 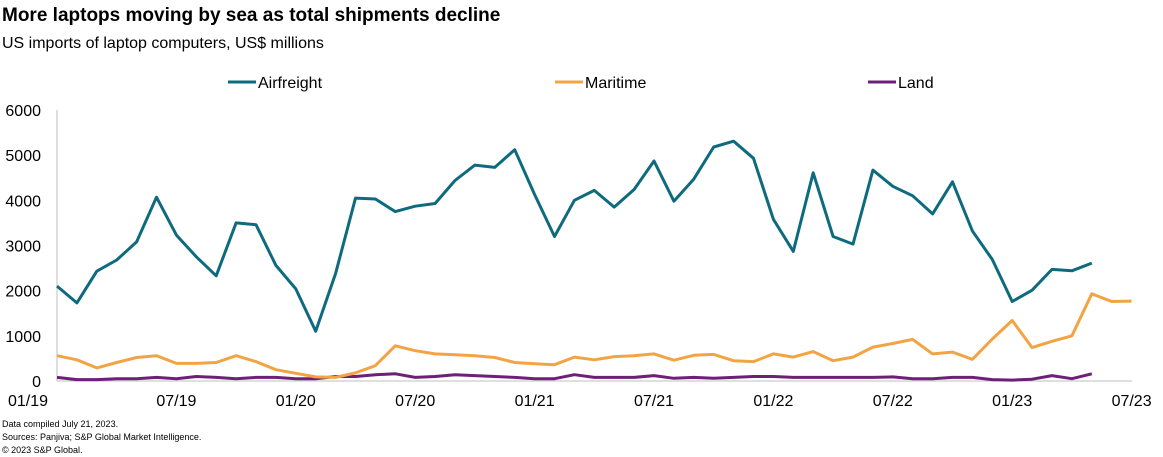 I want to click on x-tick-label: 01/23, so click(x=1012, y=401).